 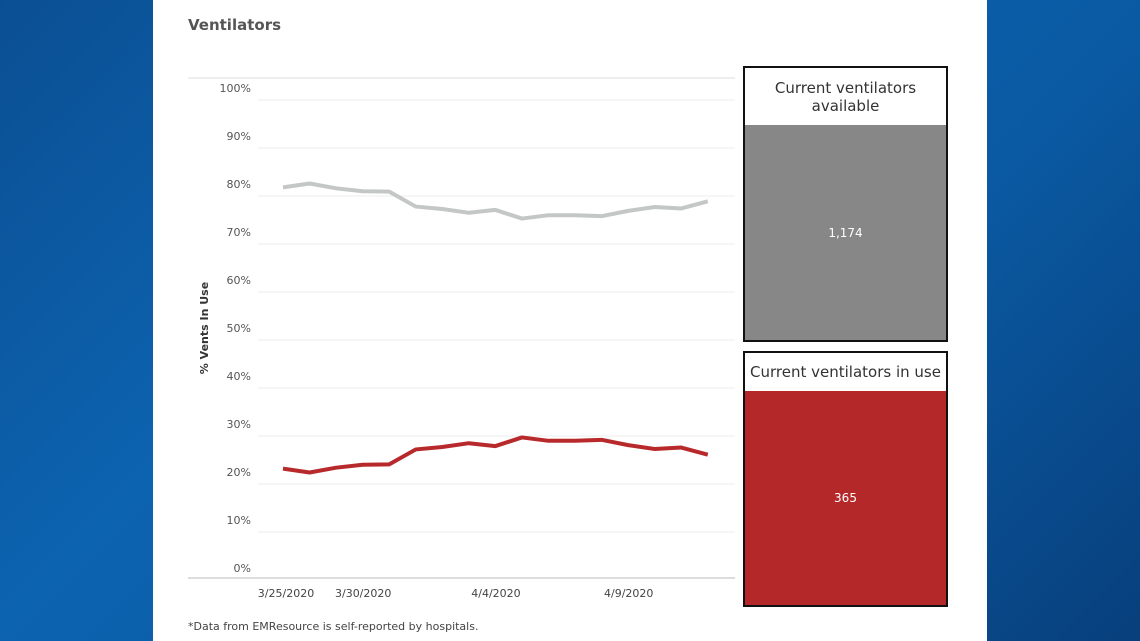 What do you see at coordinates (234, 25) in the screenshot?
I see `chart-title: Ventilators` at bounding box center [234, 25].